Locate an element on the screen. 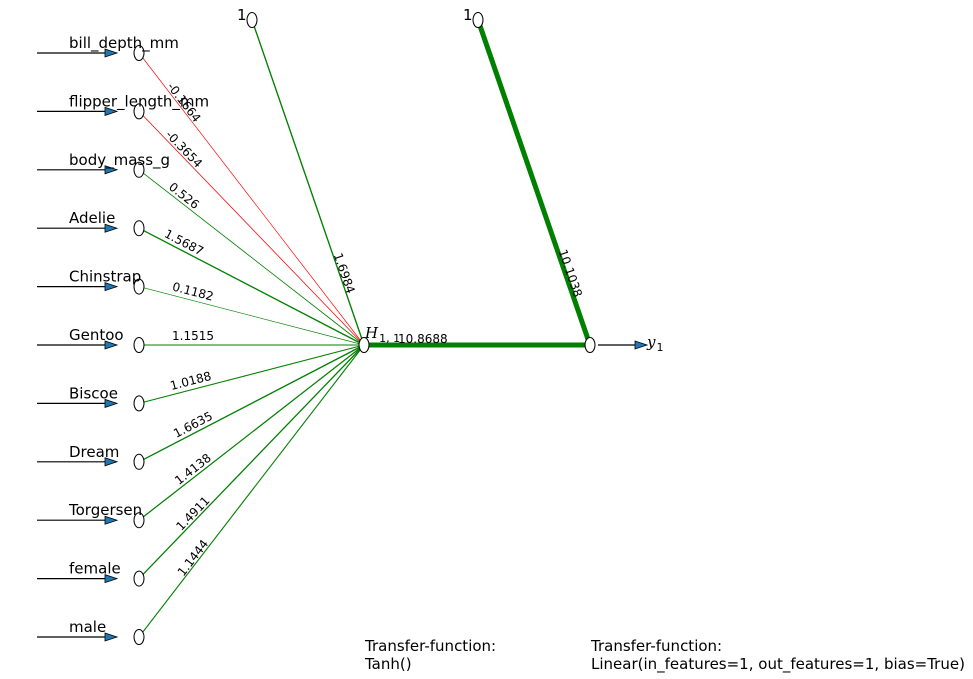  weight-label-Biscoe: 1.0188 is located at coordinates (191, 381).